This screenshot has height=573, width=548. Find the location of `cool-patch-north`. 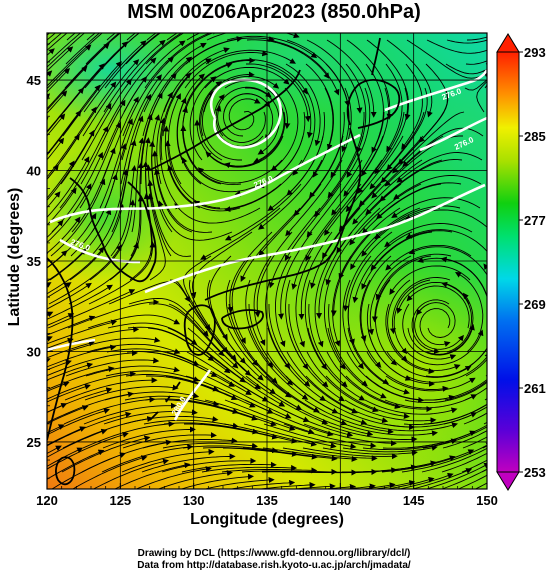

cool-patch-north is located at coordinates (300, 71).